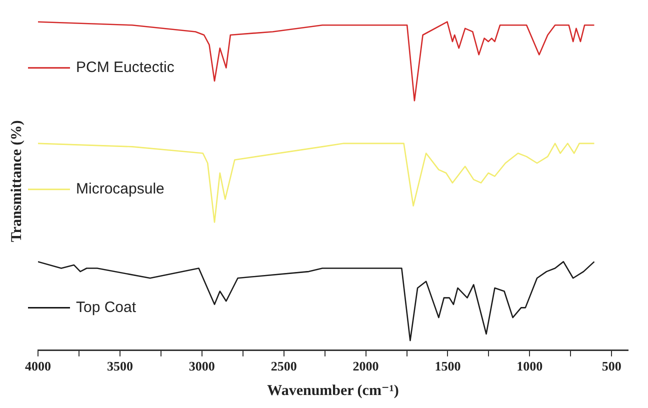  Describe the element at coordinates (333, 390) in the screenshot. I see `x-axis-title: Wavenumber (cm⁻¹)` at that location.